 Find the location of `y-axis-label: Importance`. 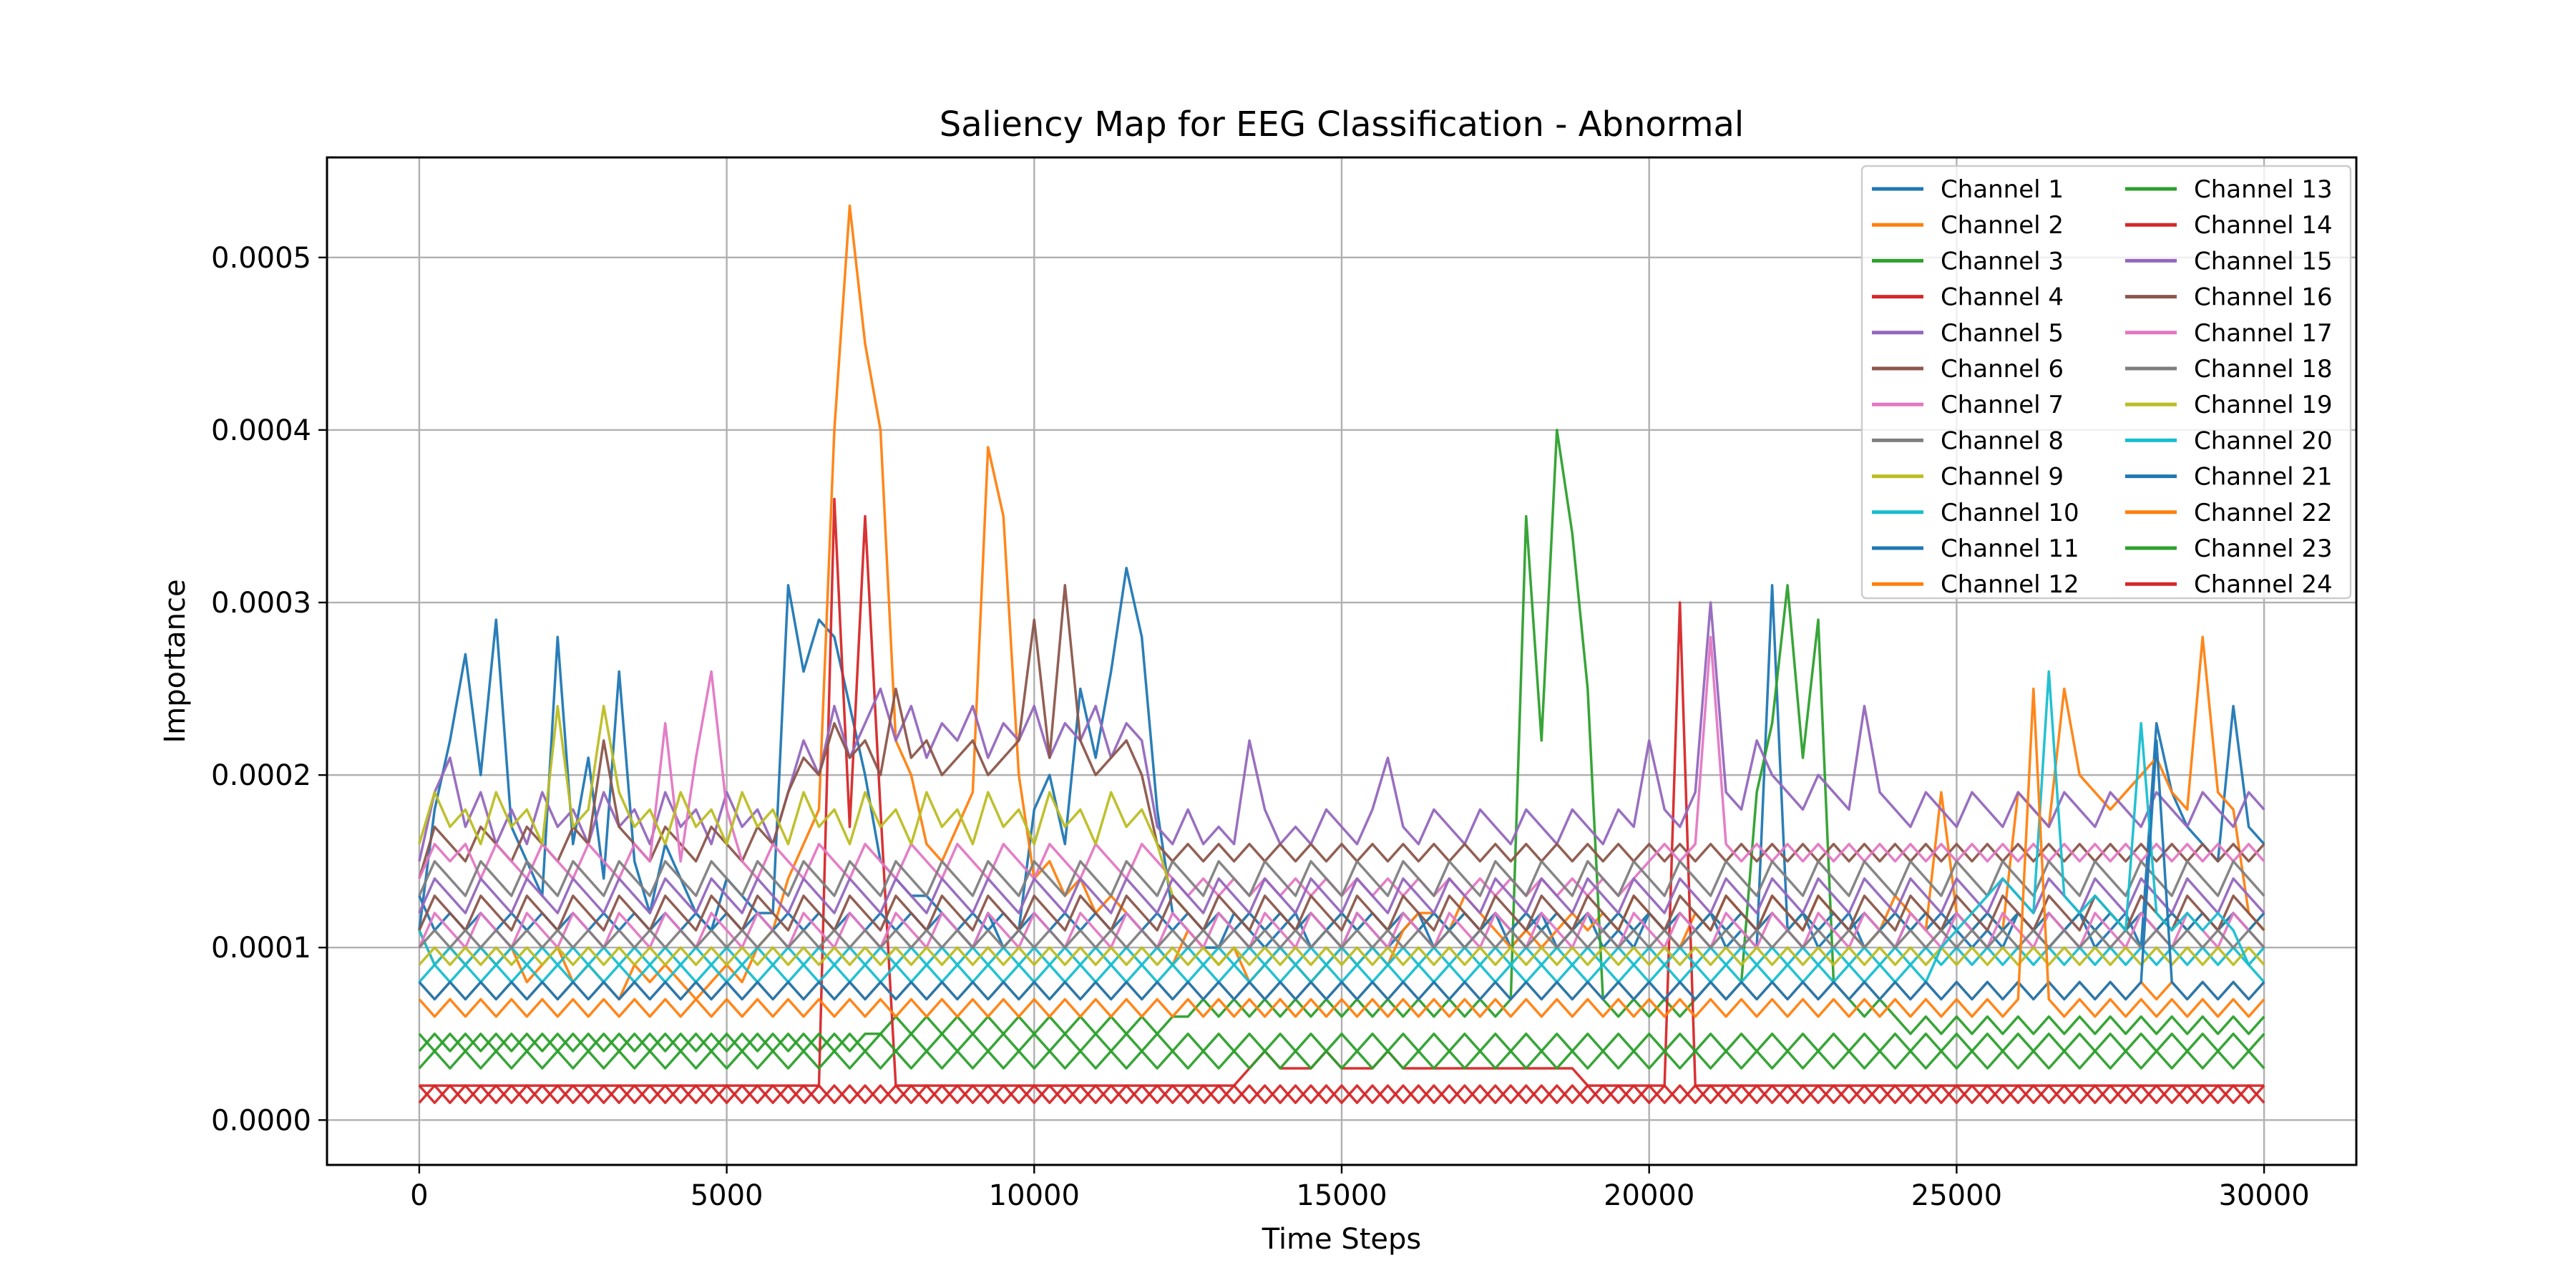

y-axis-label: Importance is located at coordinates (175, 661).